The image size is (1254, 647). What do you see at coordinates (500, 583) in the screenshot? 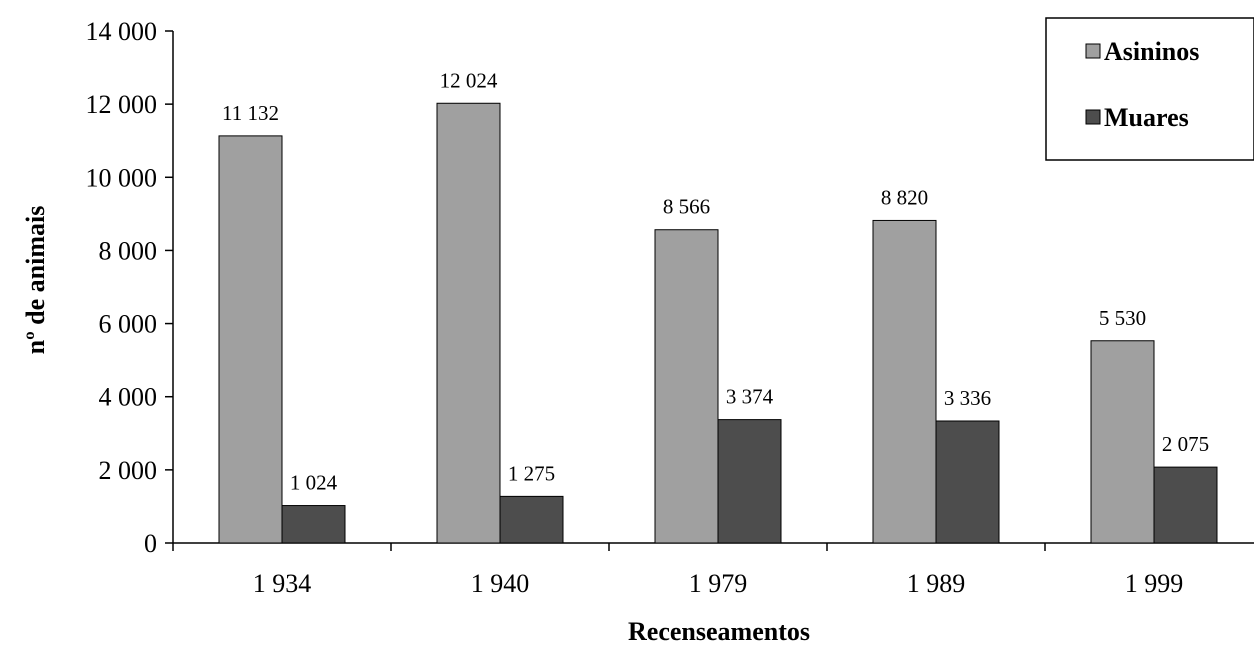
I see `x-tick-label: 1 940` at bounding box center [500, 583].